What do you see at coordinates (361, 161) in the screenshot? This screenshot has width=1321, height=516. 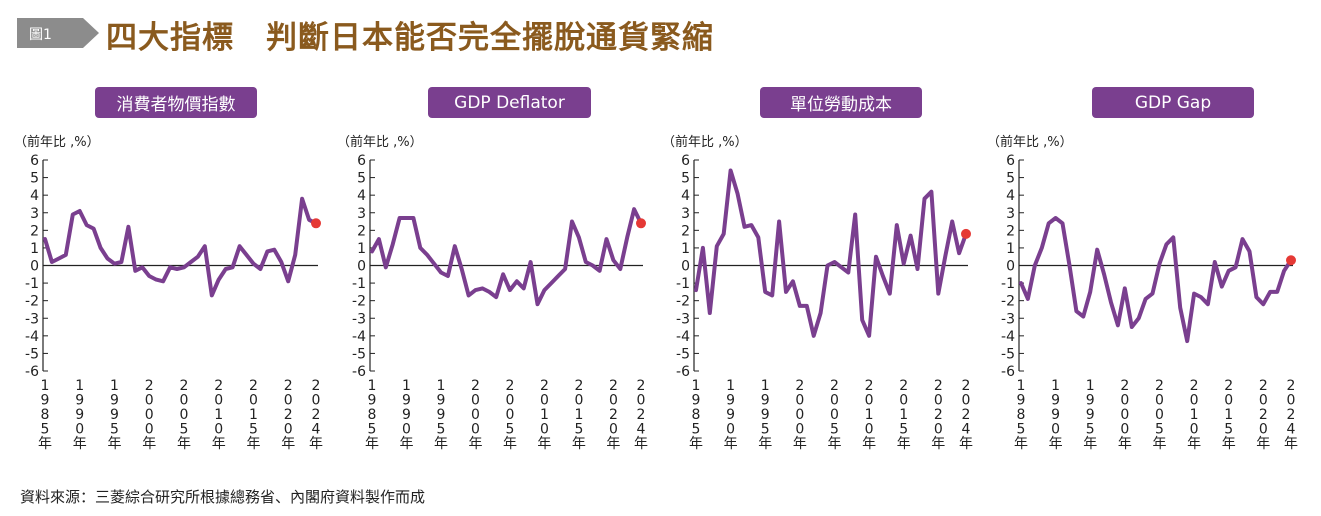 I see `y-tick-label-gdp-deflator: 6` at bounding box center [361, 161].